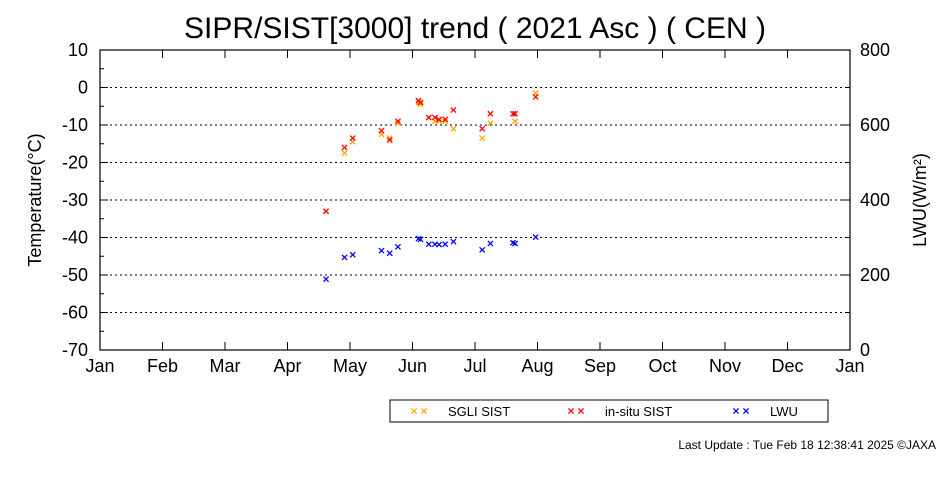 The image size is (950, 480). What do you see at coordinates (479, 411) in the screenshot?
I see `legend-label: SGLI SIST` at bounding box center [479, 411].